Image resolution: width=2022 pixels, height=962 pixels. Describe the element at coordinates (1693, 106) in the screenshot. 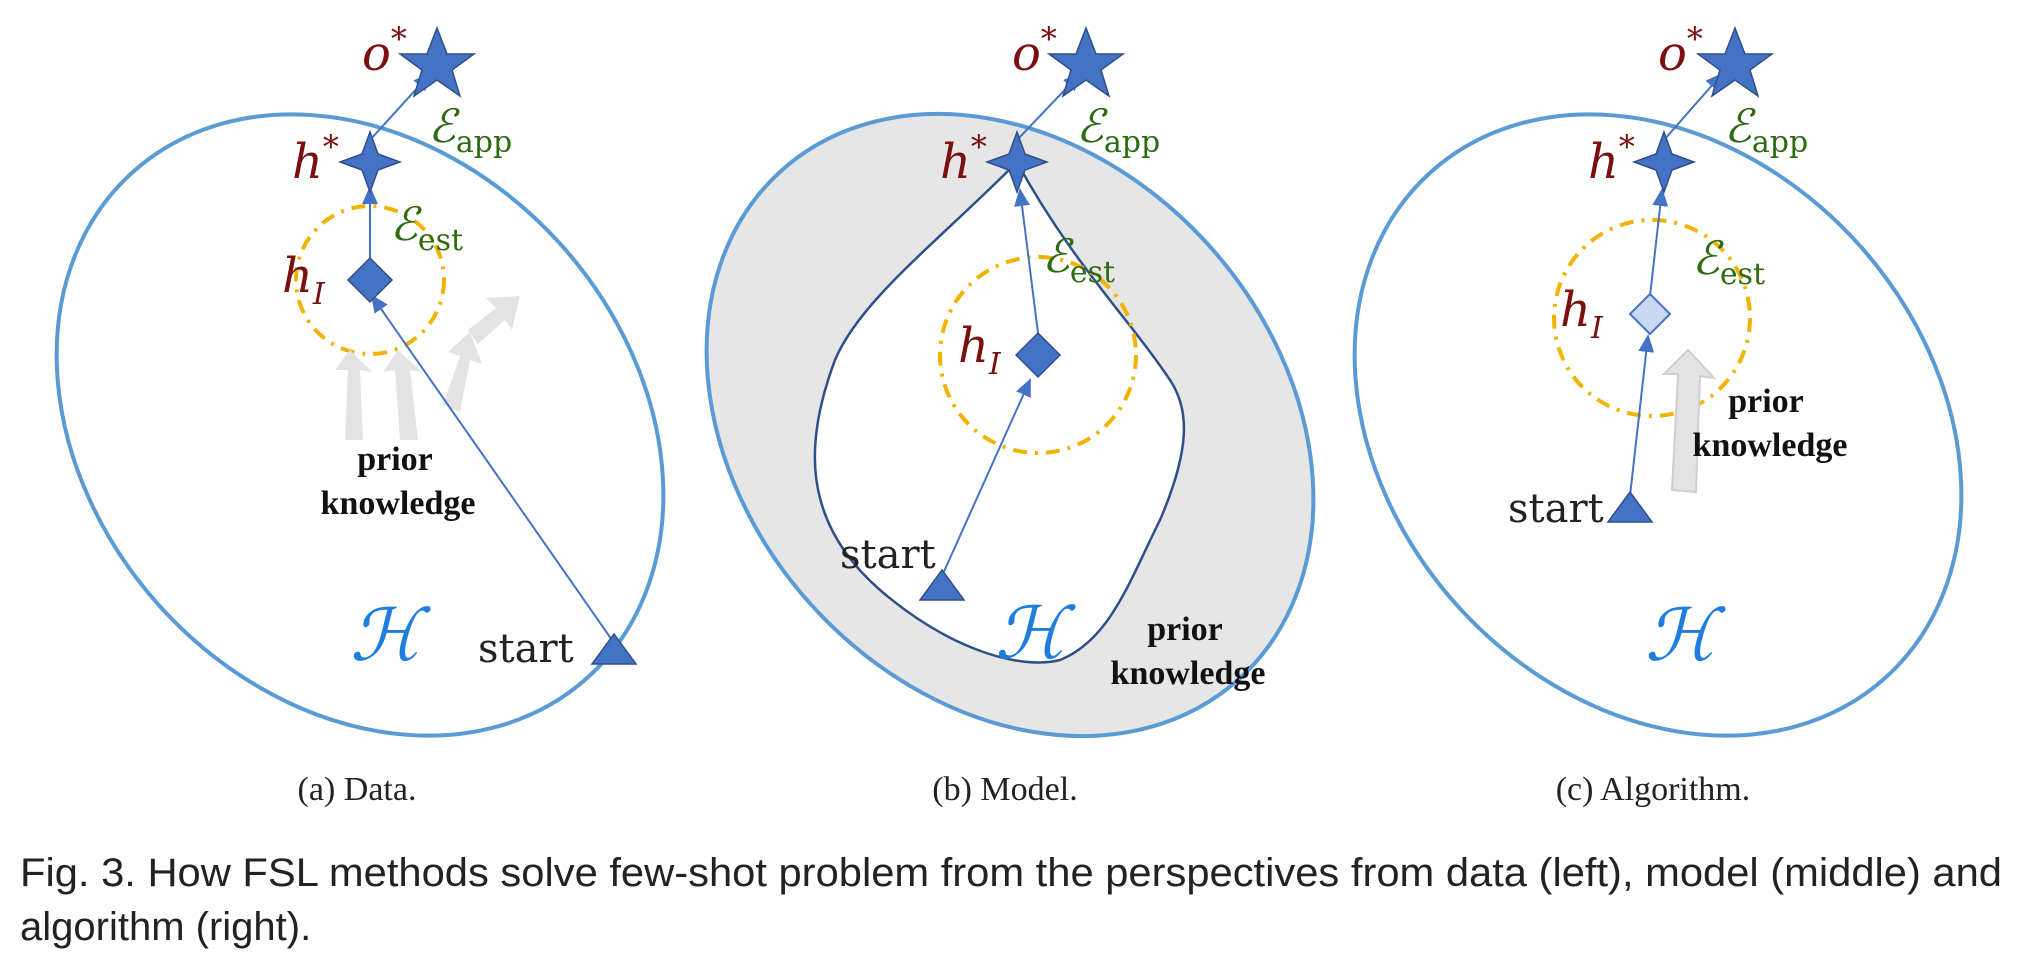

I see `hstar-to-ostar-arrow` at that location.